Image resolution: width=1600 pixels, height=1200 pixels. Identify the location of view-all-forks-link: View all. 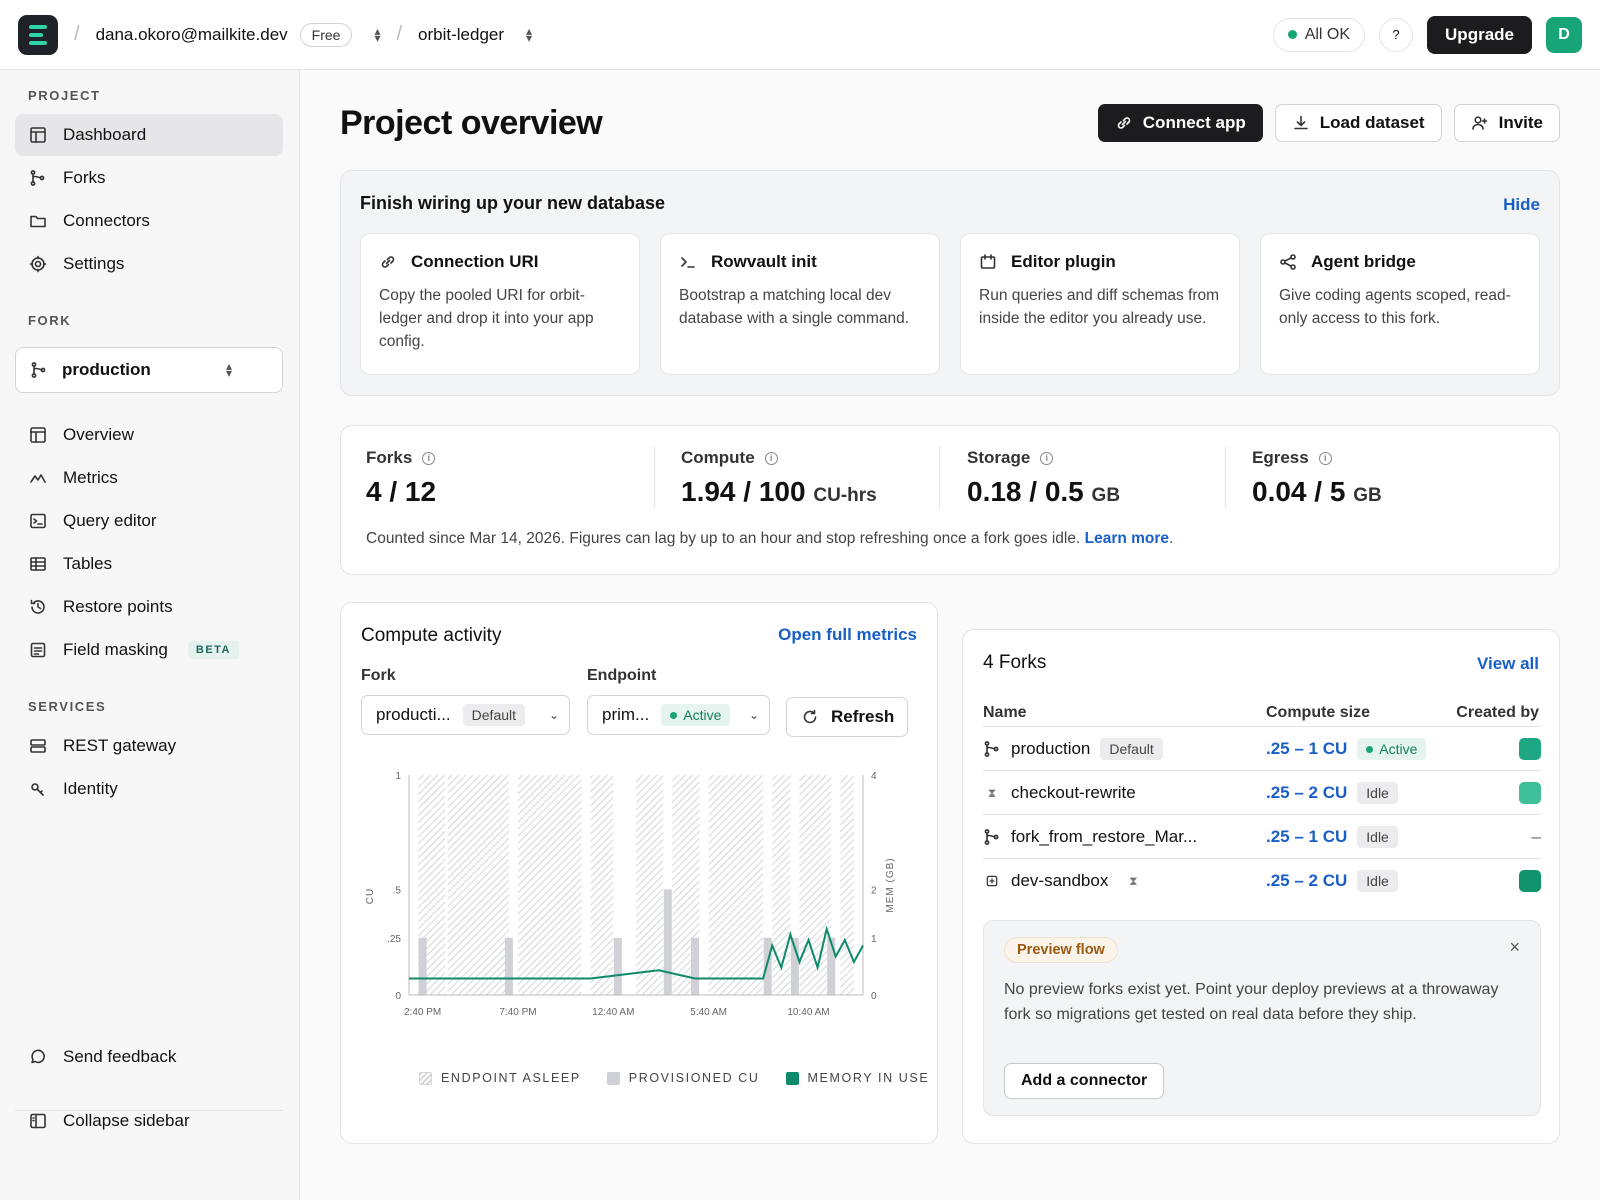
(1507, 663).